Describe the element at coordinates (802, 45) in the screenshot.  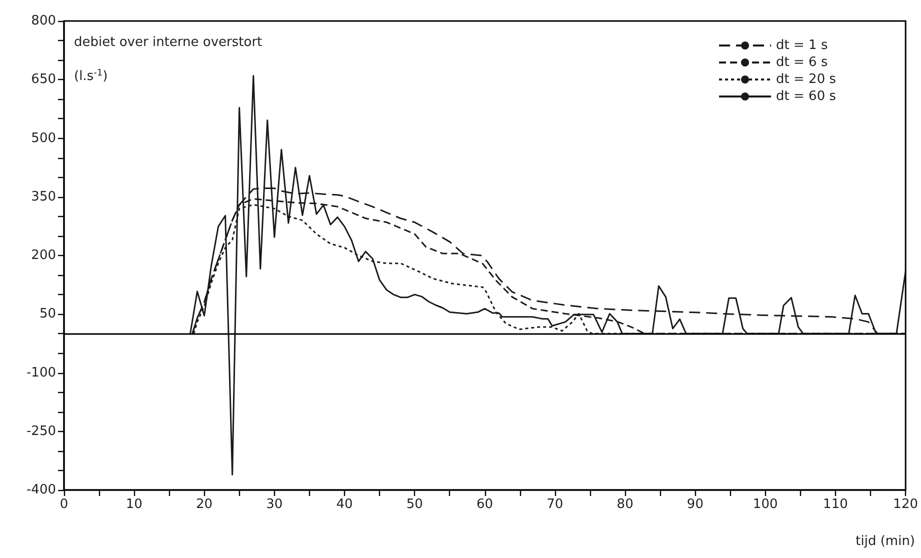
I see `legend-label: dt = 1 s` at that location.